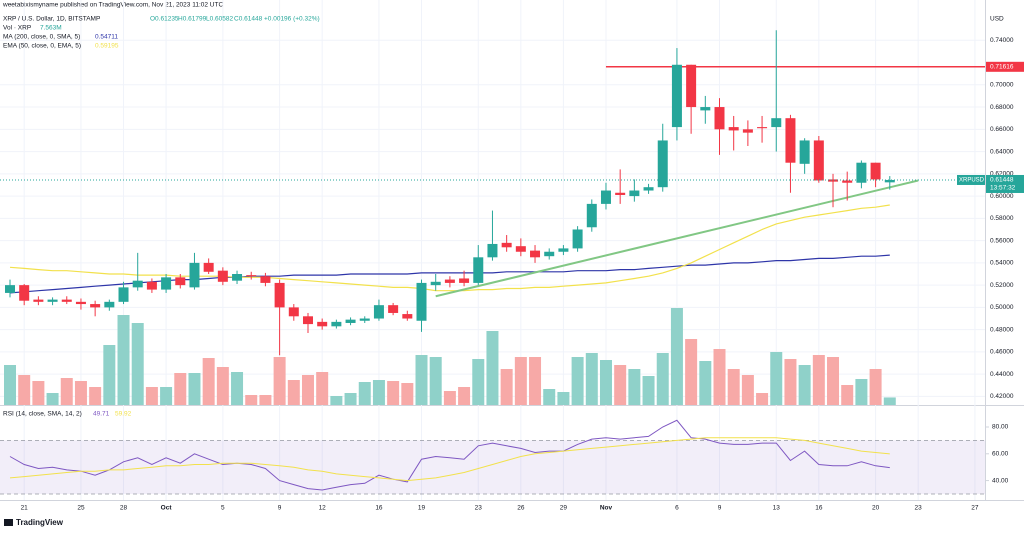  I want to click on ohlc-value: H0.61799, so click(192, 19).